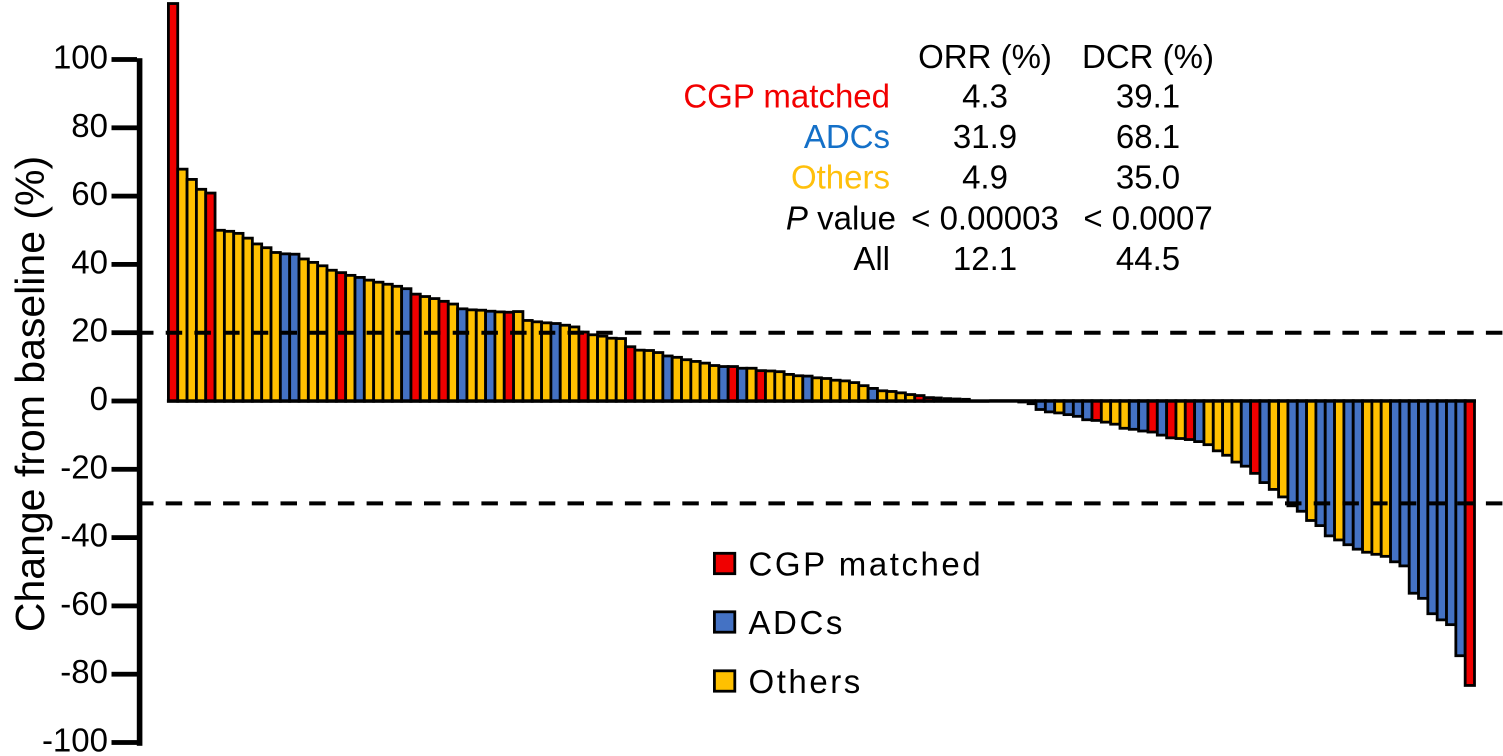  Describe the element at coordinates (89, 193) in the screenshot. I see `svg-text: 60` at that location.